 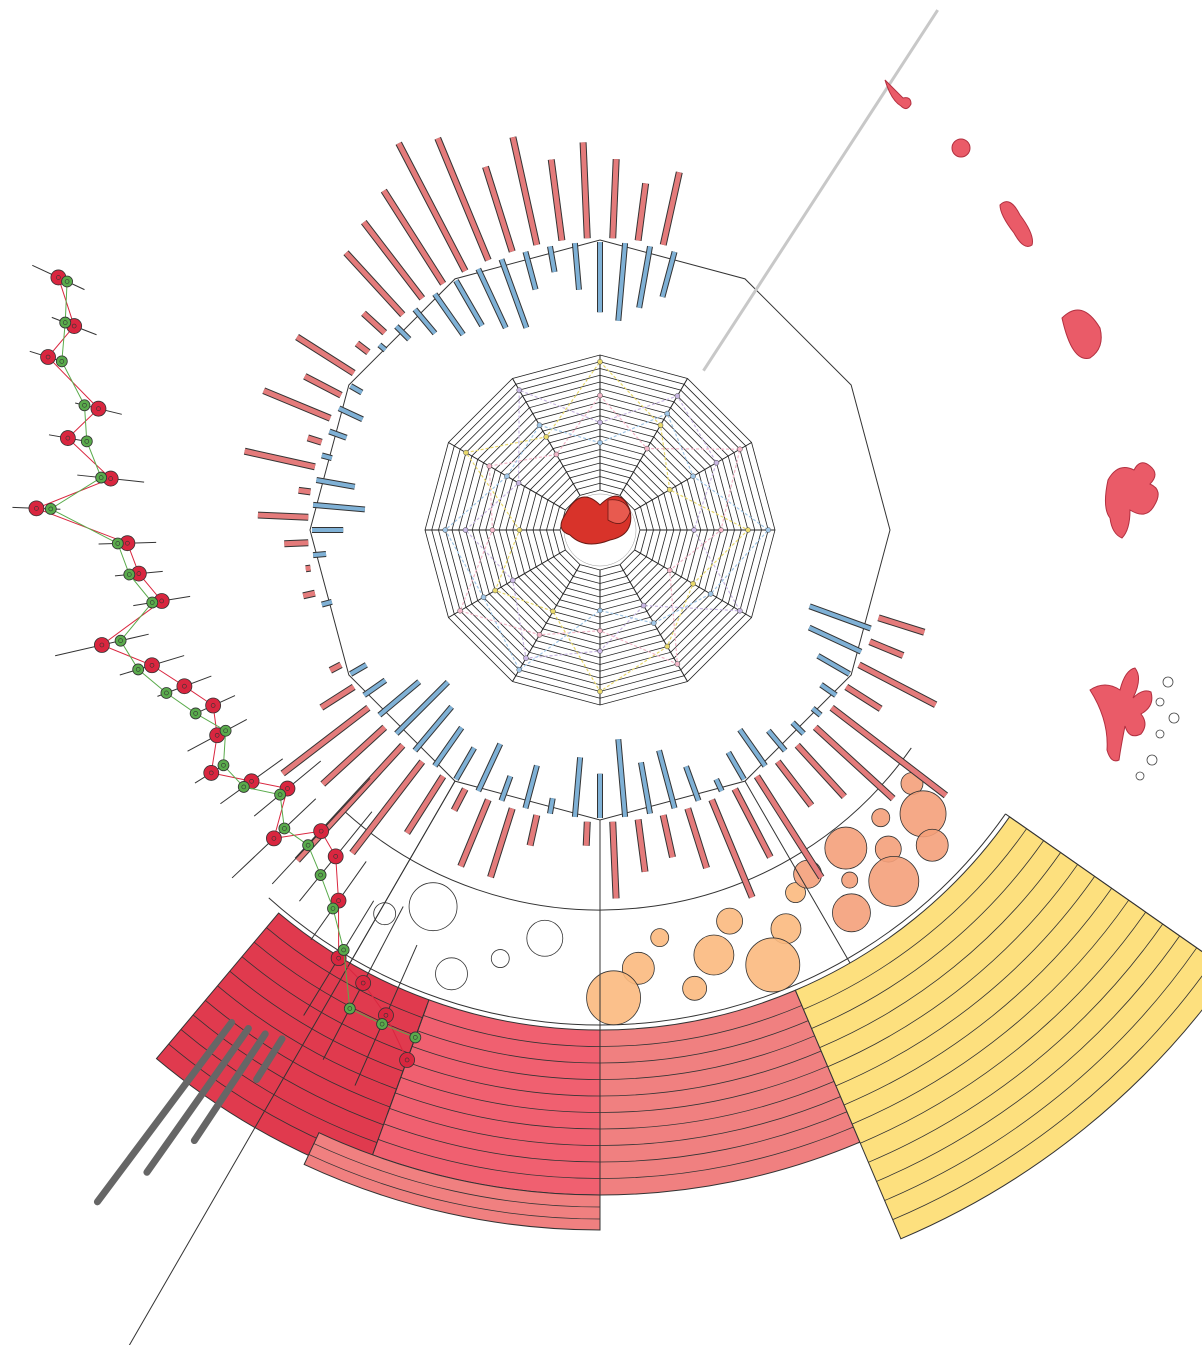 What do you see at coordinates (292, 1062) in the screenshot?
I see `long-ray` at bounding box center [292, 1062].